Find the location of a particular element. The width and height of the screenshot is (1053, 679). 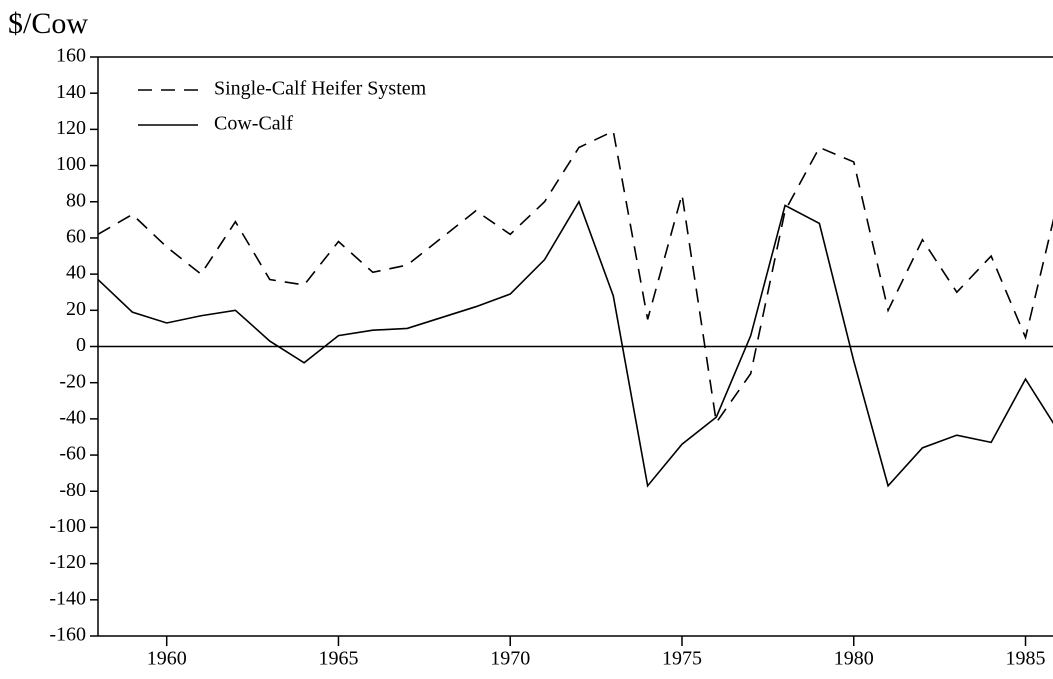

y-tick-label: 40 is located at coordinates (76, 273).